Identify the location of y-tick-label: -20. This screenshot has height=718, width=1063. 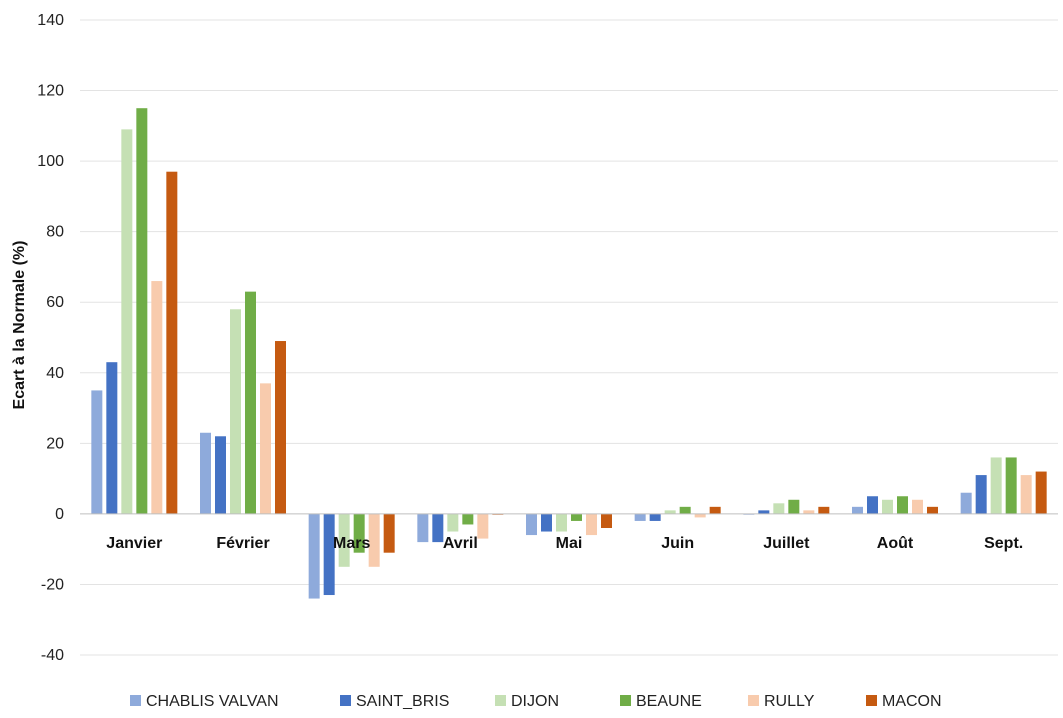
(52, 584).